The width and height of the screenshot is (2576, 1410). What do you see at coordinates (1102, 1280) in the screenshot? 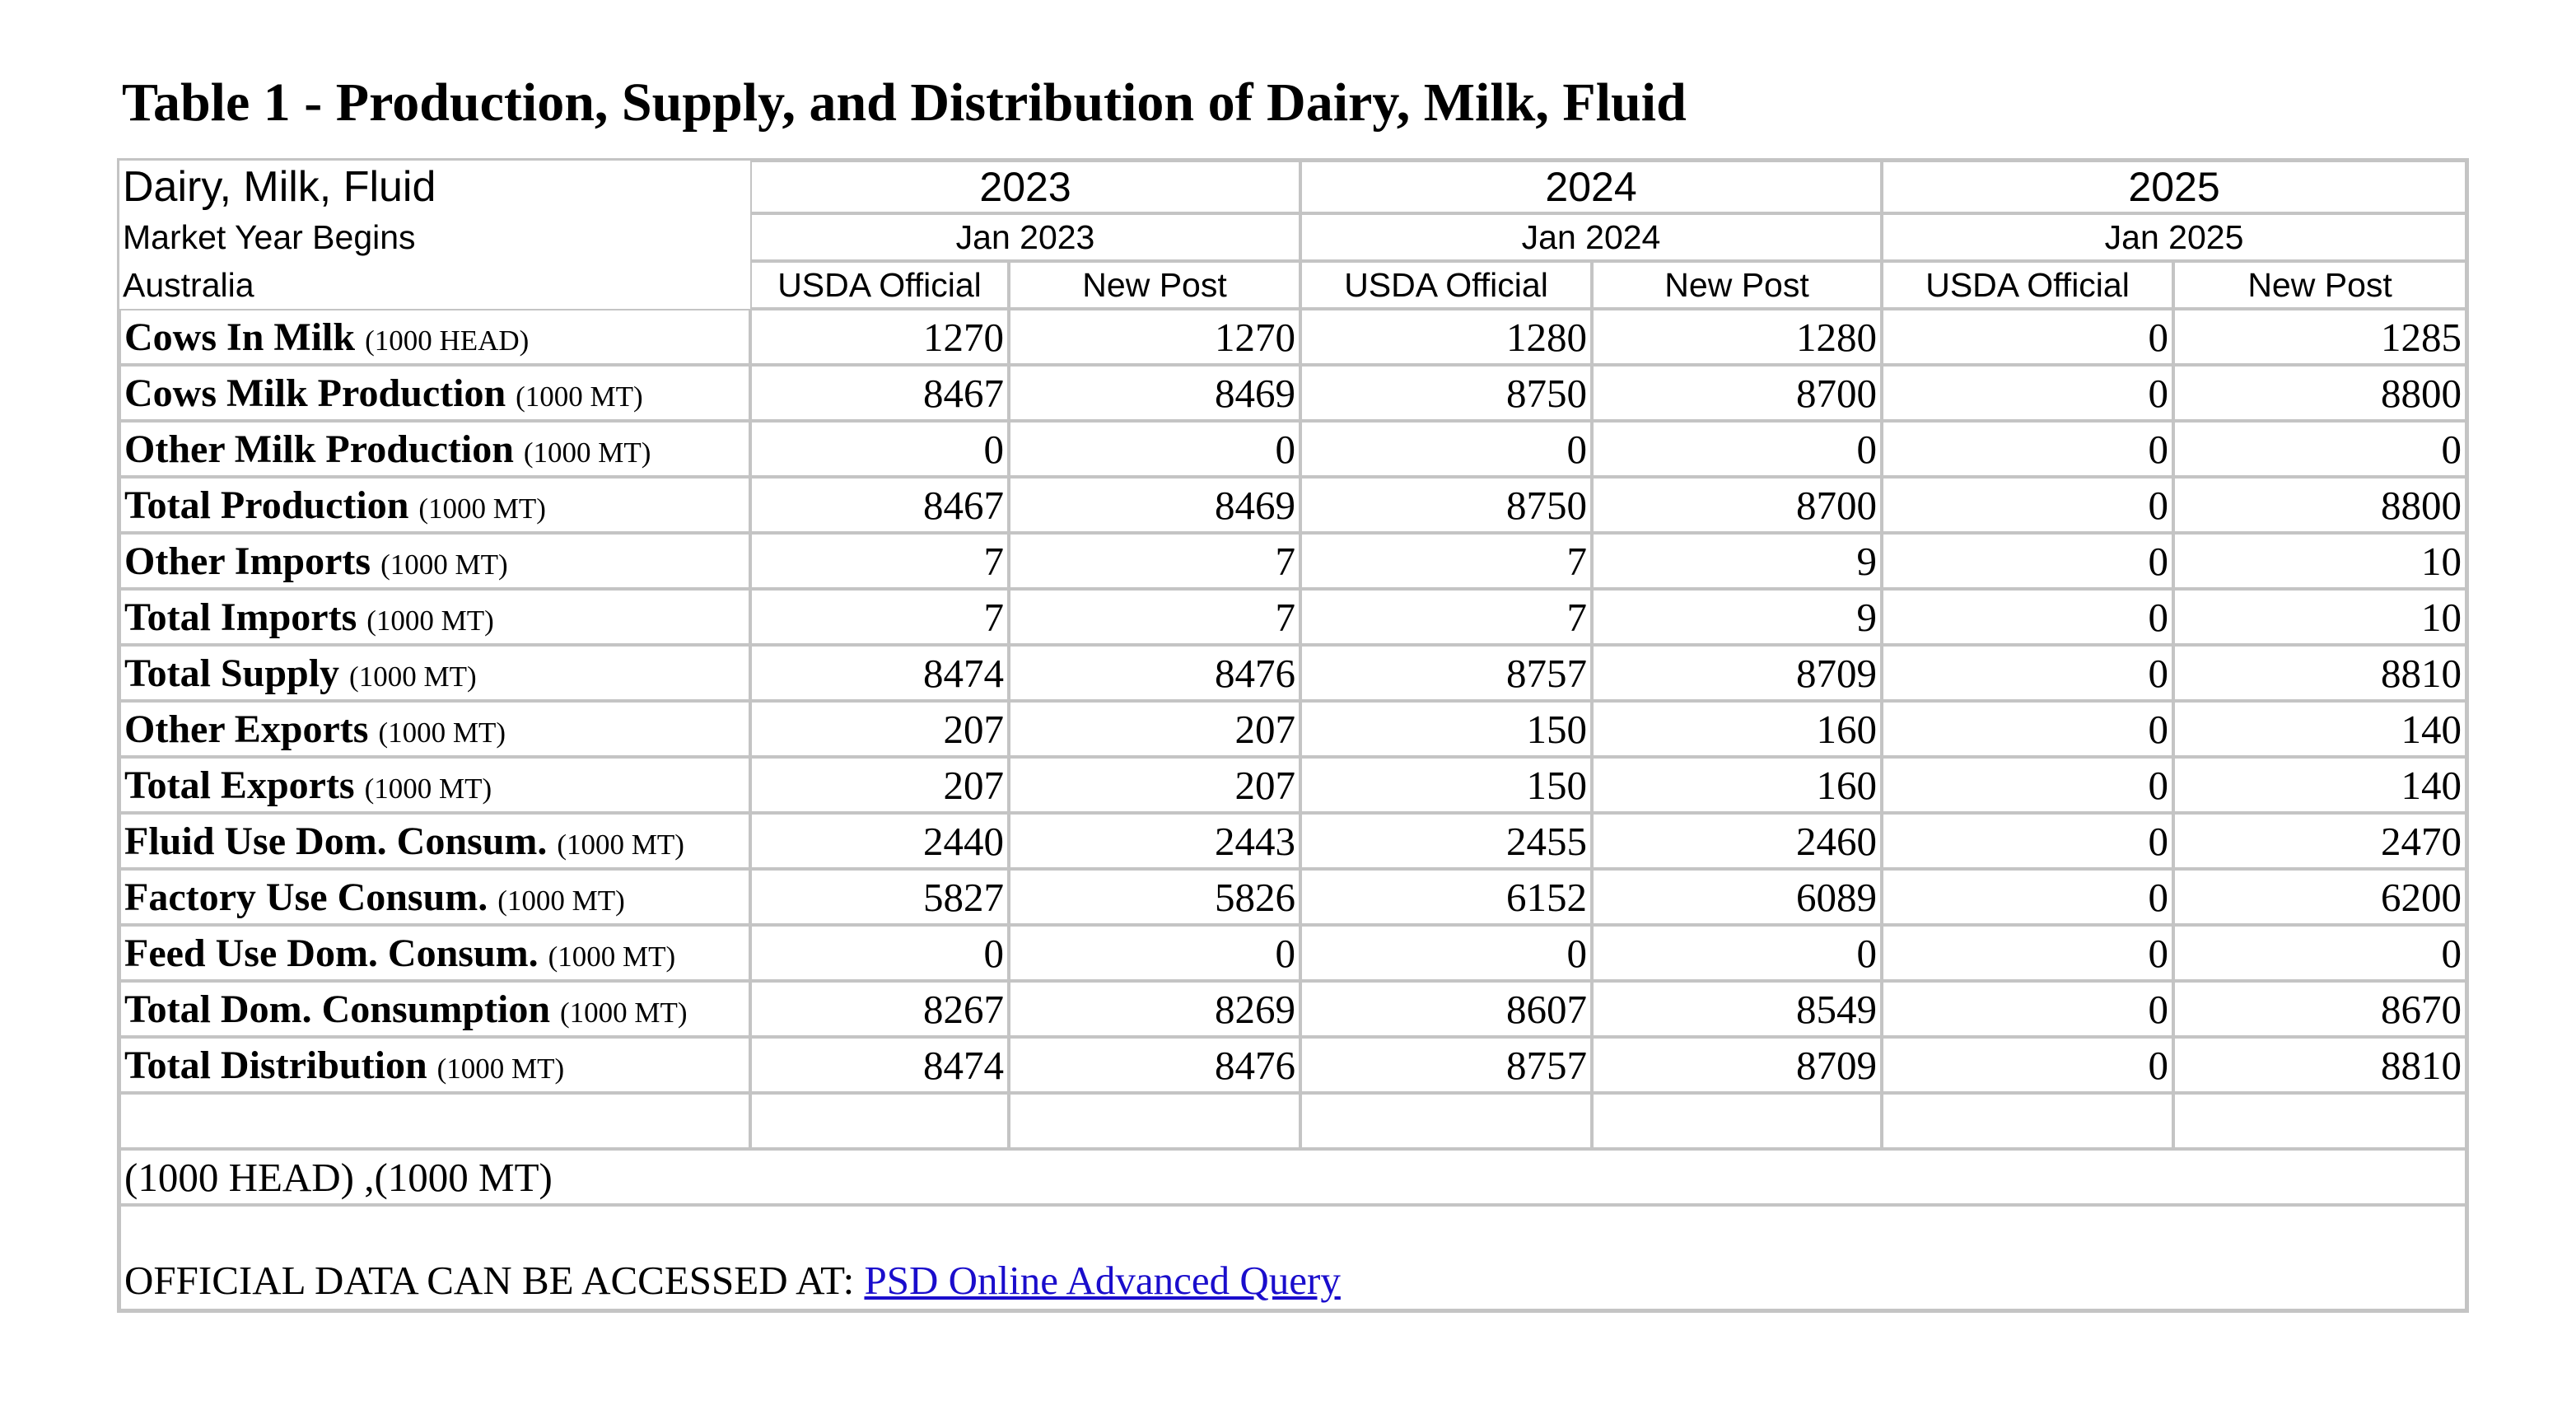
I see `access-link: PSD Online Advanced Query` at bounding box center [1102, 1280].